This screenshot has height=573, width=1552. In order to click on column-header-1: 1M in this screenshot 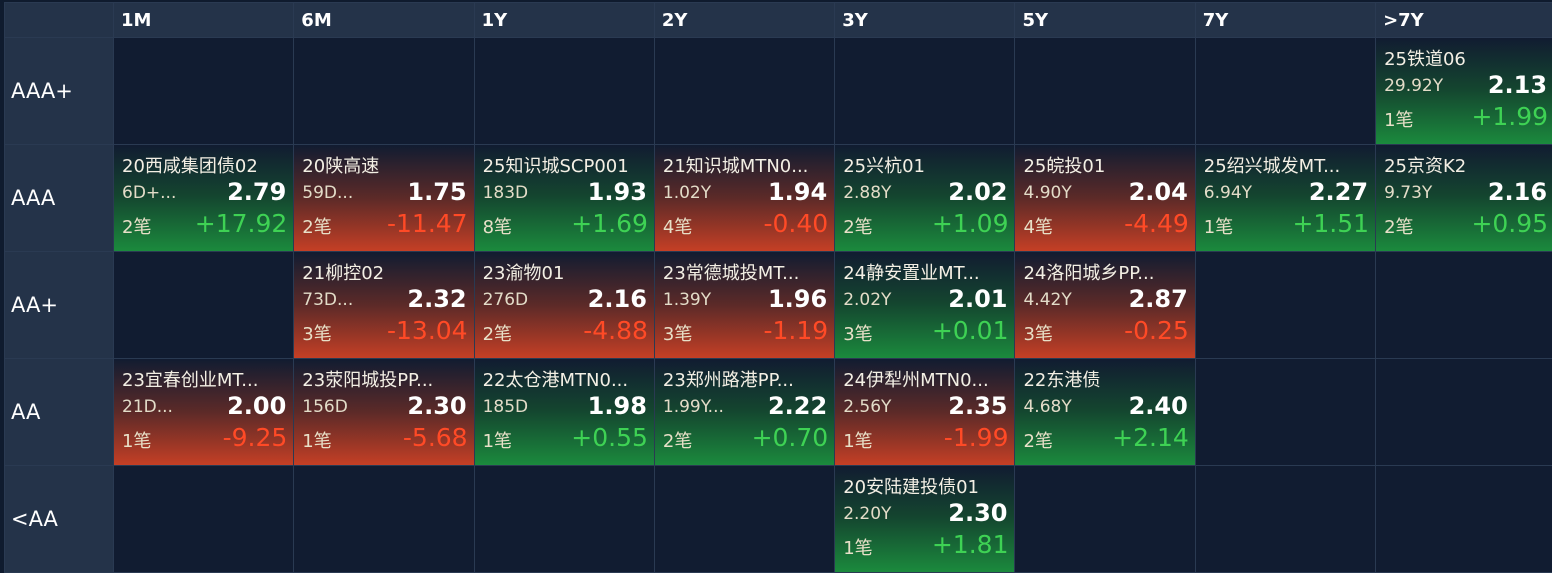, I will do `click(204, 20)`.